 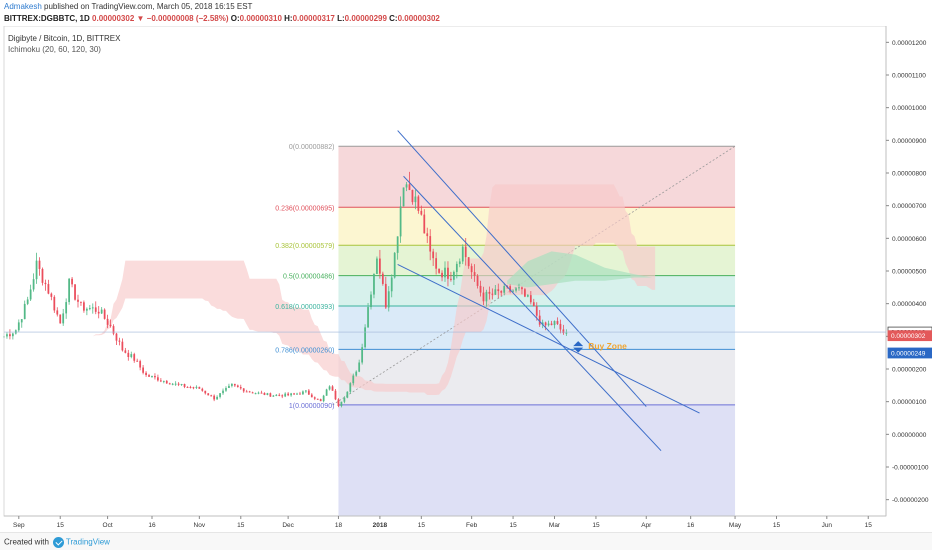 I want to click on price-tick-label: 0.00001200, so click(x=909, y=43).